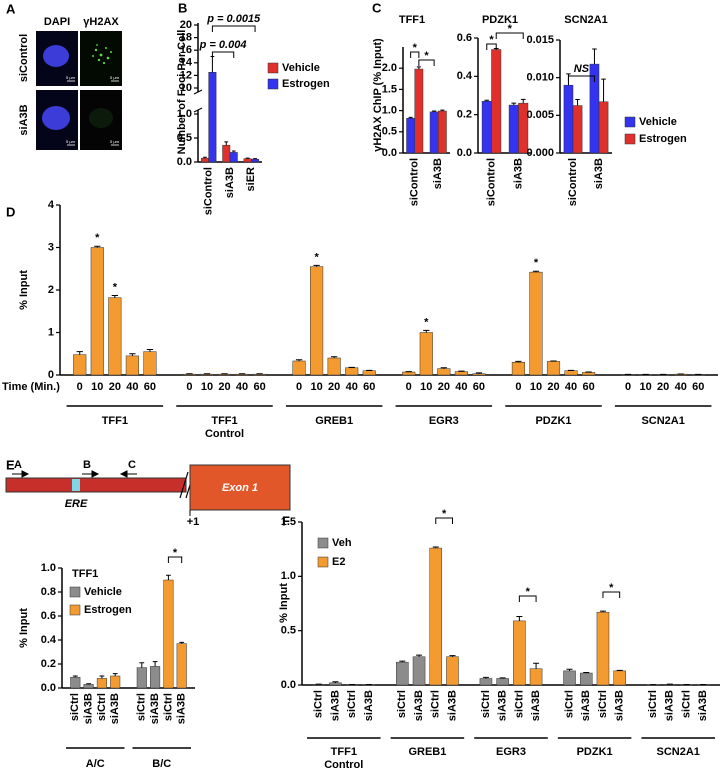 This screenshot has height=775, width=726. I want to click on promoter, so click(96, 485).